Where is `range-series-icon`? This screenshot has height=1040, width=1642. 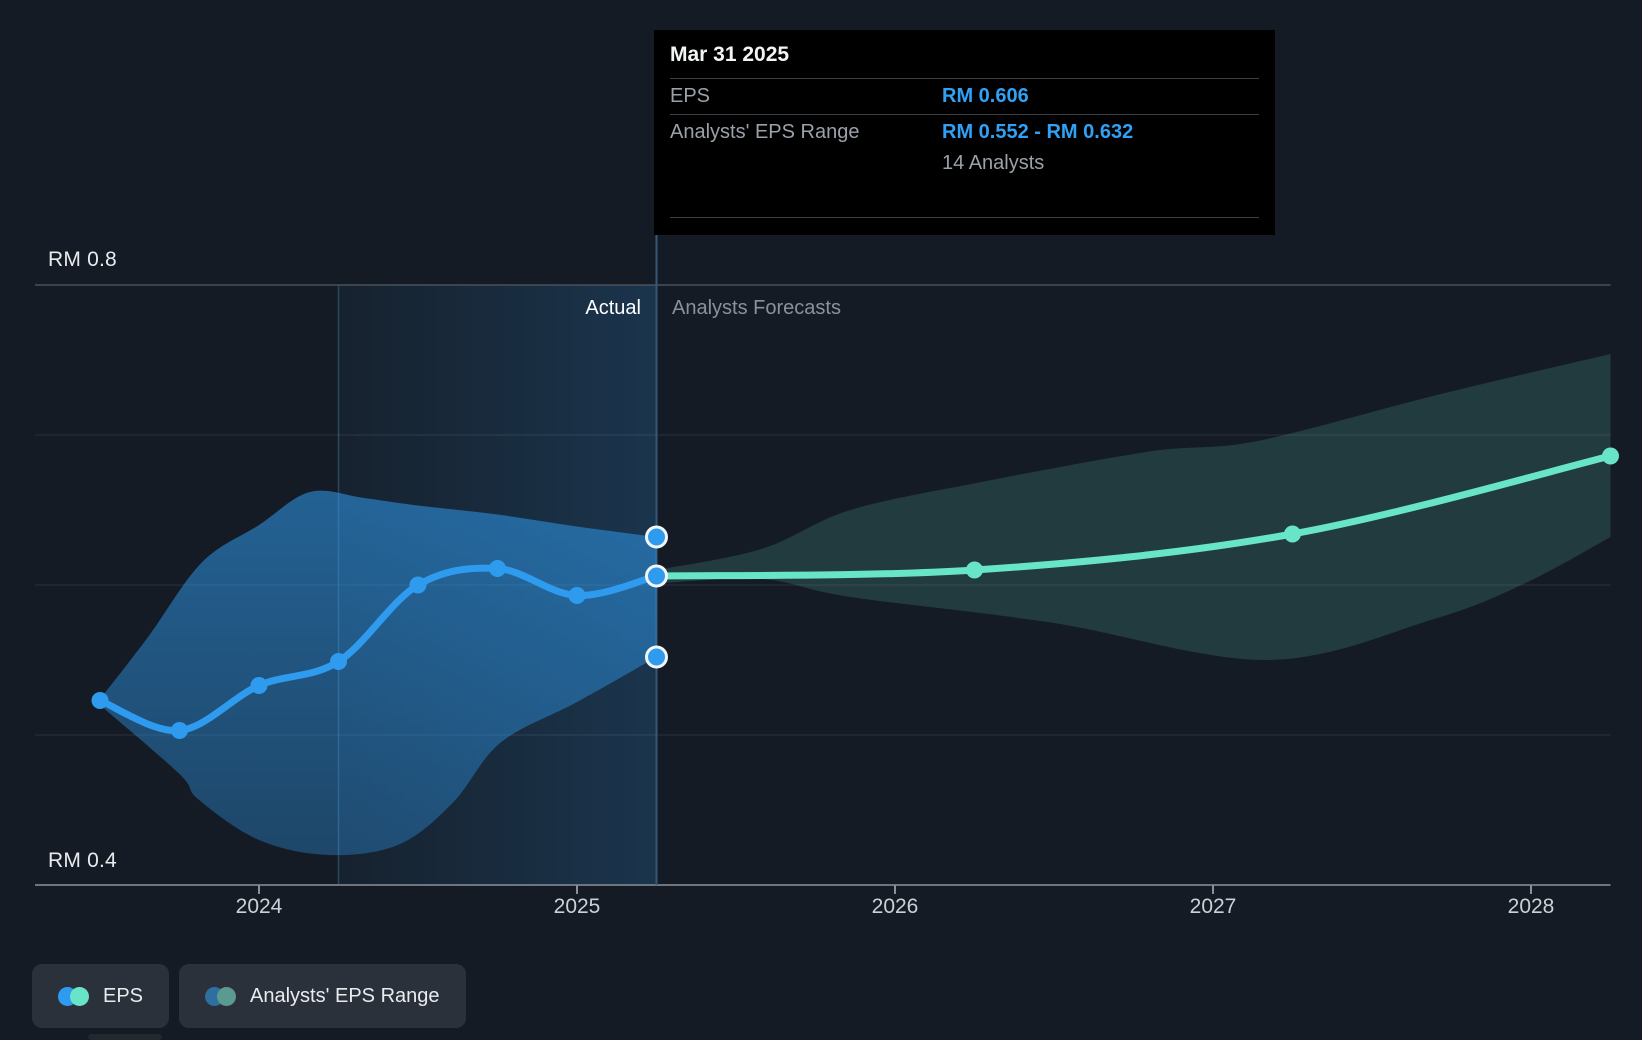
range-series-icon is located at coordinates (221, 996).